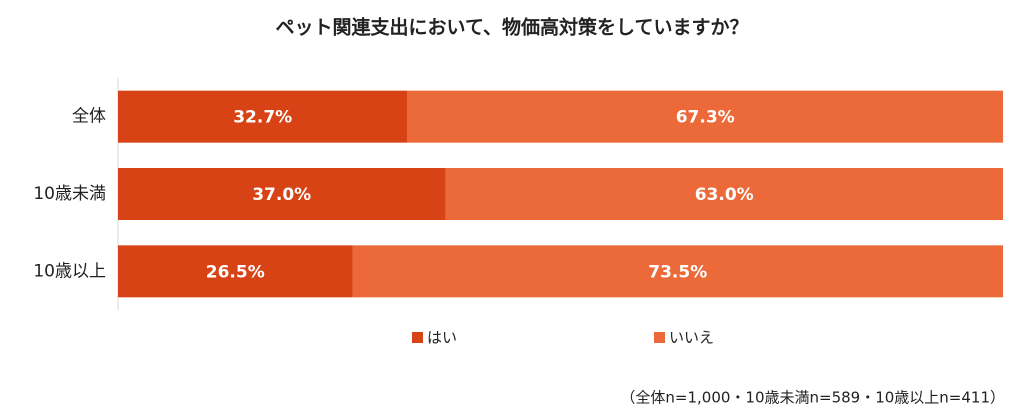 This screenshot has height=420, width=1024. I want to click on value-label: 67.3%, so click(705, 118).